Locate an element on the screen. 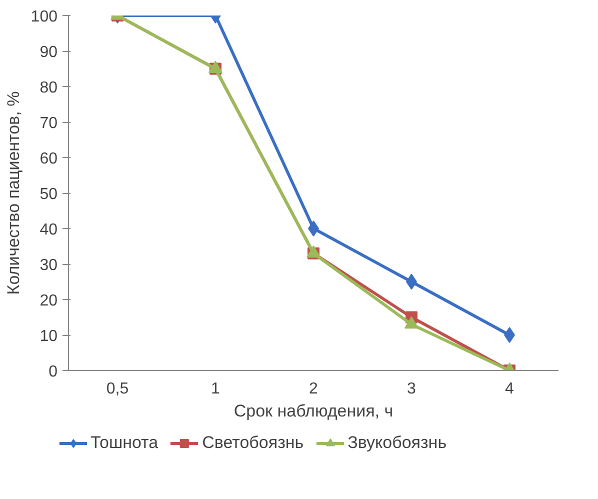 This screenshot has height=499, width=598. legend-label: Звукобоязнь is located at coordinates (397, 443).